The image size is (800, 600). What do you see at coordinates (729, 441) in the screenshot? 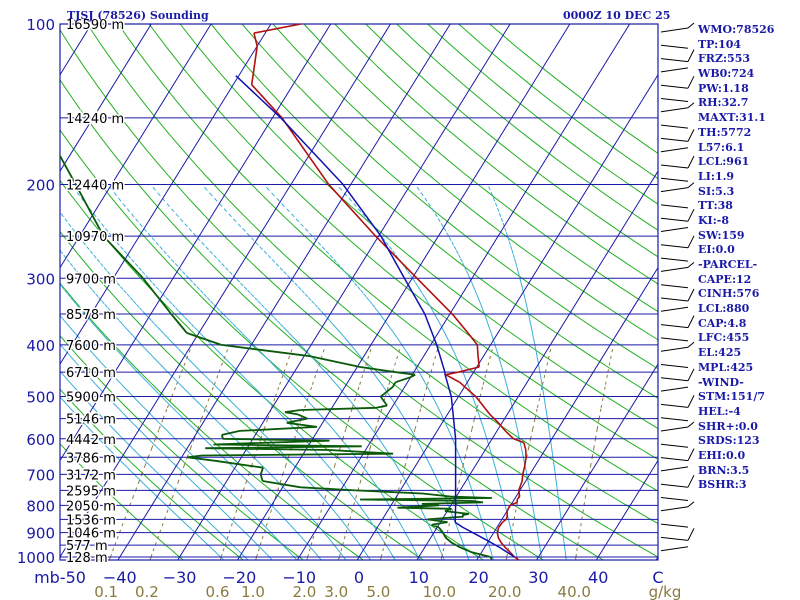
I see `index-row: SRDS:123` at bounding box center [729, 441].